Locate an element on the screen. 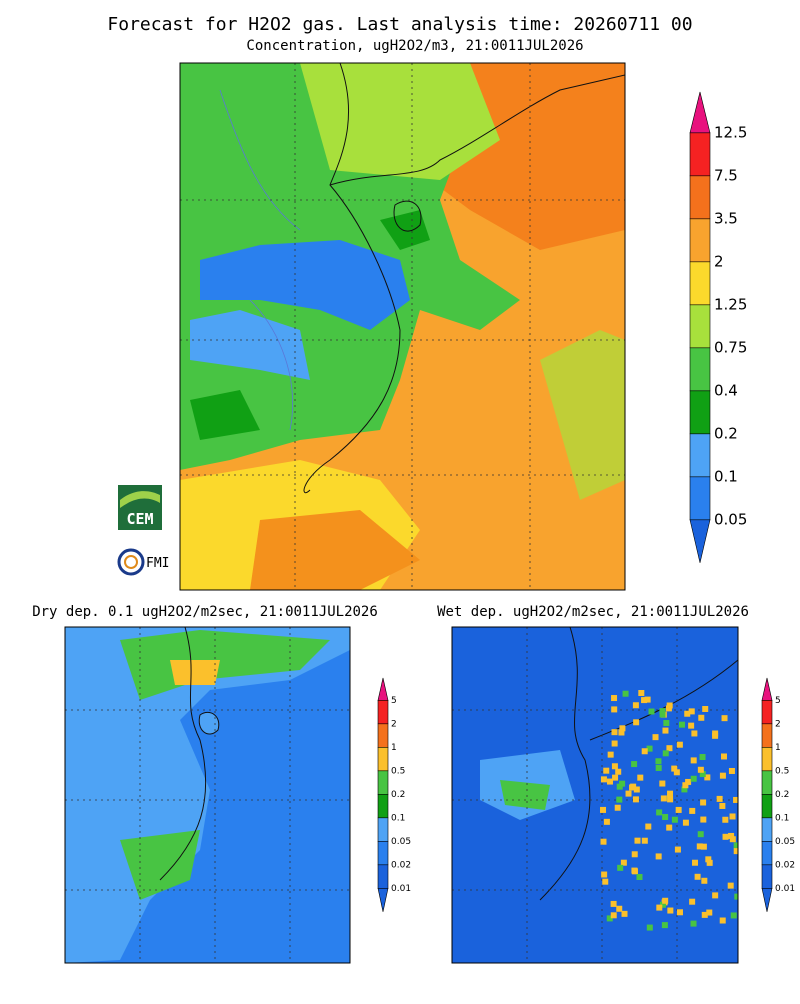 The width and height of the screenshot is (800, 1004). colorbar-label: 0.02 is located at coordinates (401, 865).